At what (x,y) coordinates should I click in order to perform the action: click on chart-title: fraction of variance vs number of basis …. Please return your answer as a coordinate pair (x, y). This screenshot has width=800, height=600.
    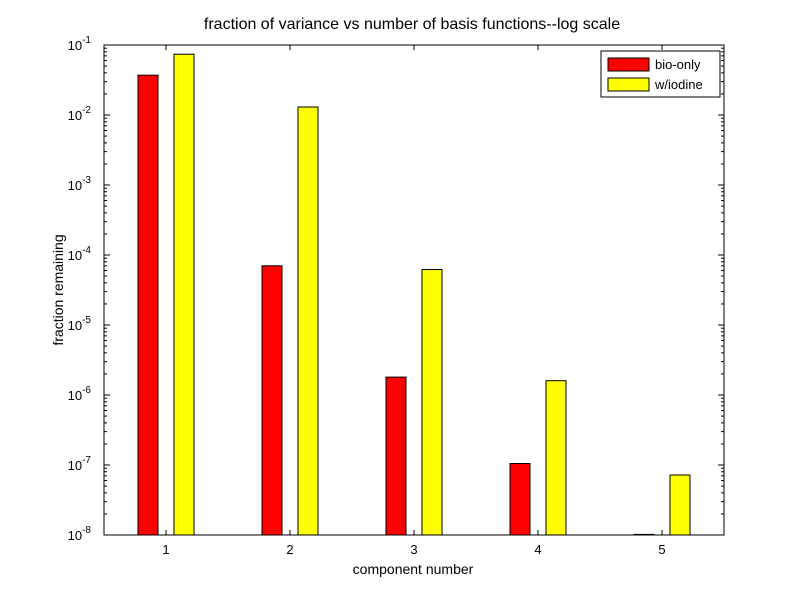
    Looking at the image, I should click on (412, 24).